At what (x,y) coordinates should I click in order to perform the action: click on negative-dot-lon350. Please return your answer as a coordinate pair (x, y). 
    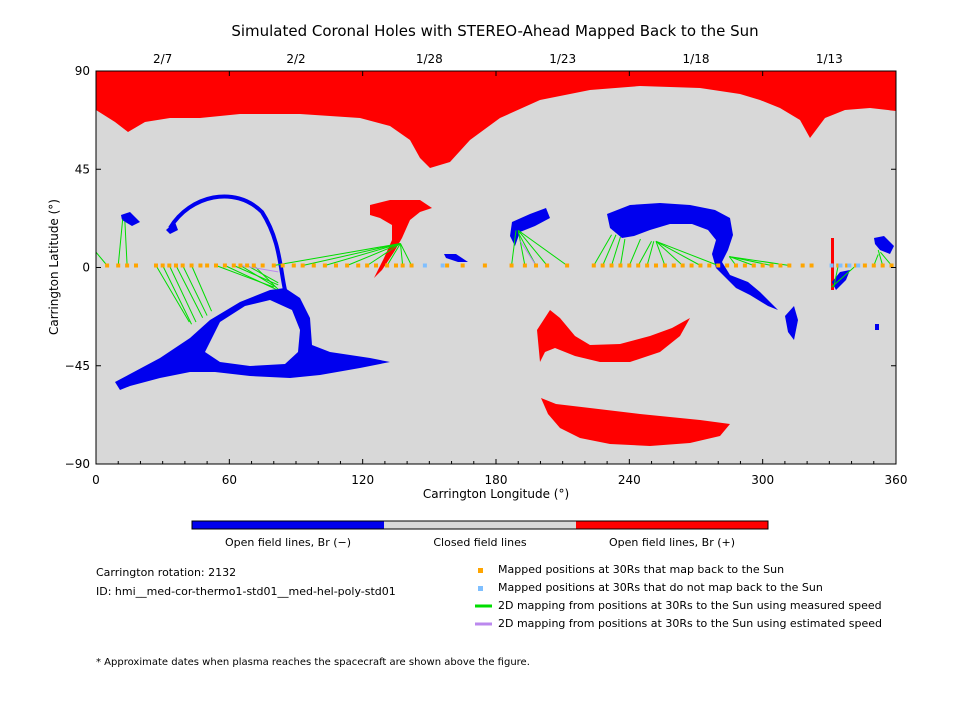
    Looking at the image, I should click on (877, 327).